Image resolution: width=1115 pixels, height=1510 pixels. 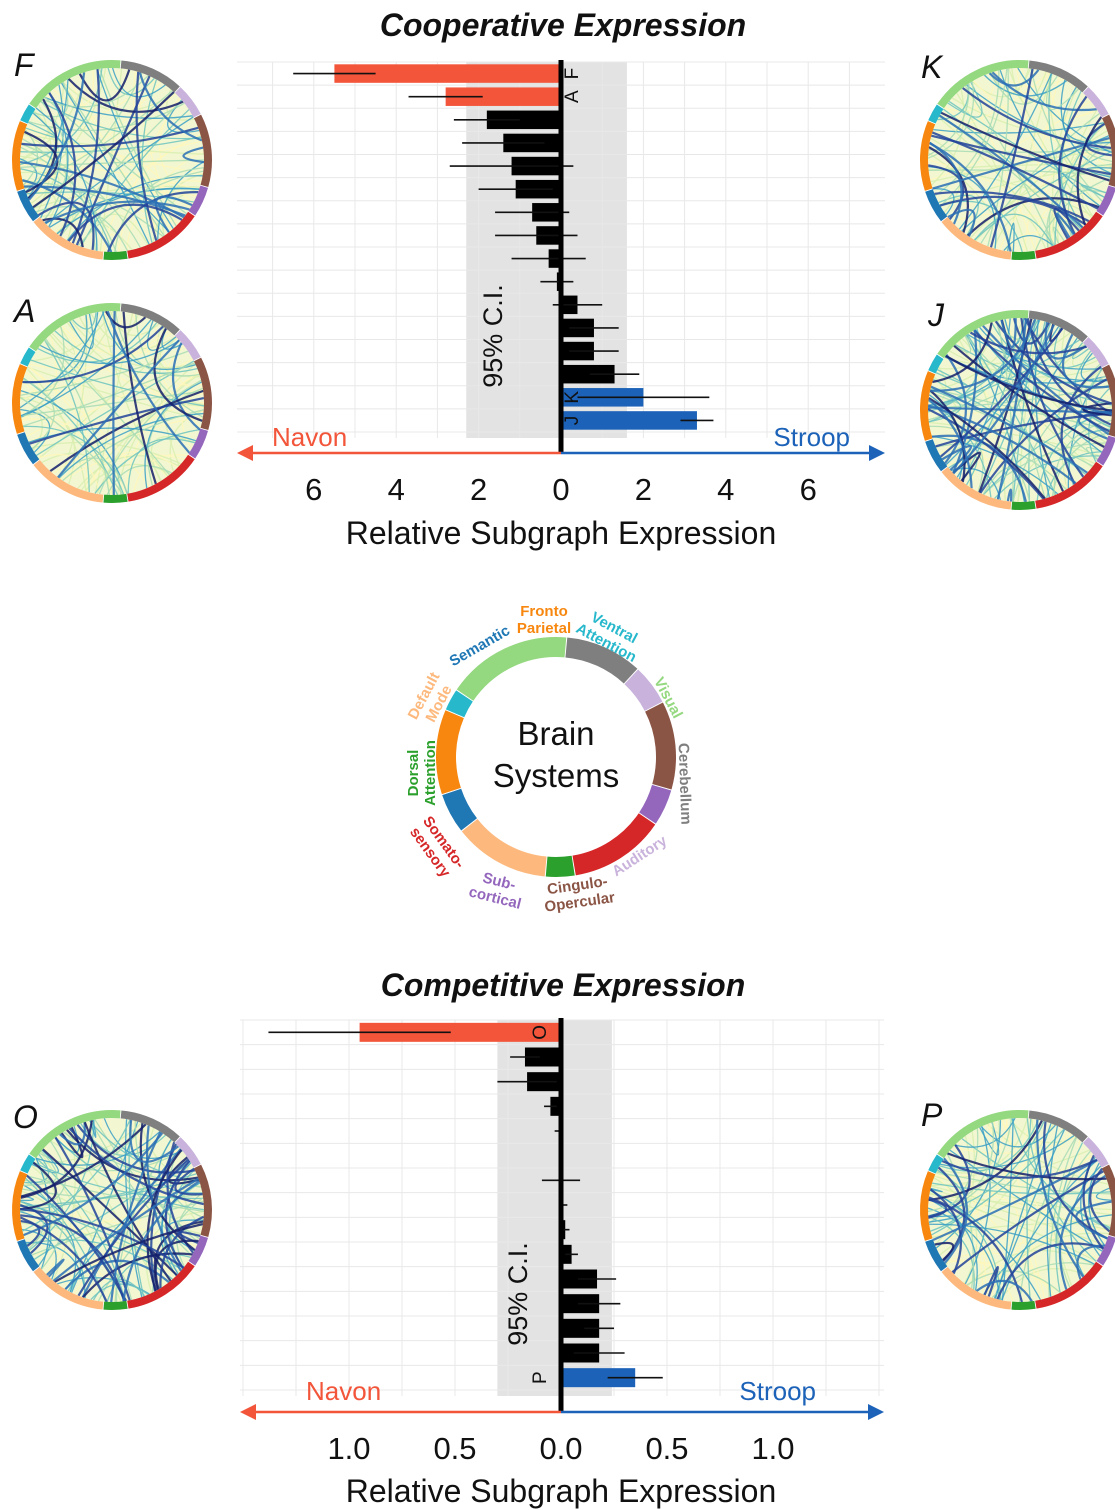 What do you see at coordinates (572, 74) in the screenshot?
I see `bar-category-label: F` at bounding box center [572, 74].